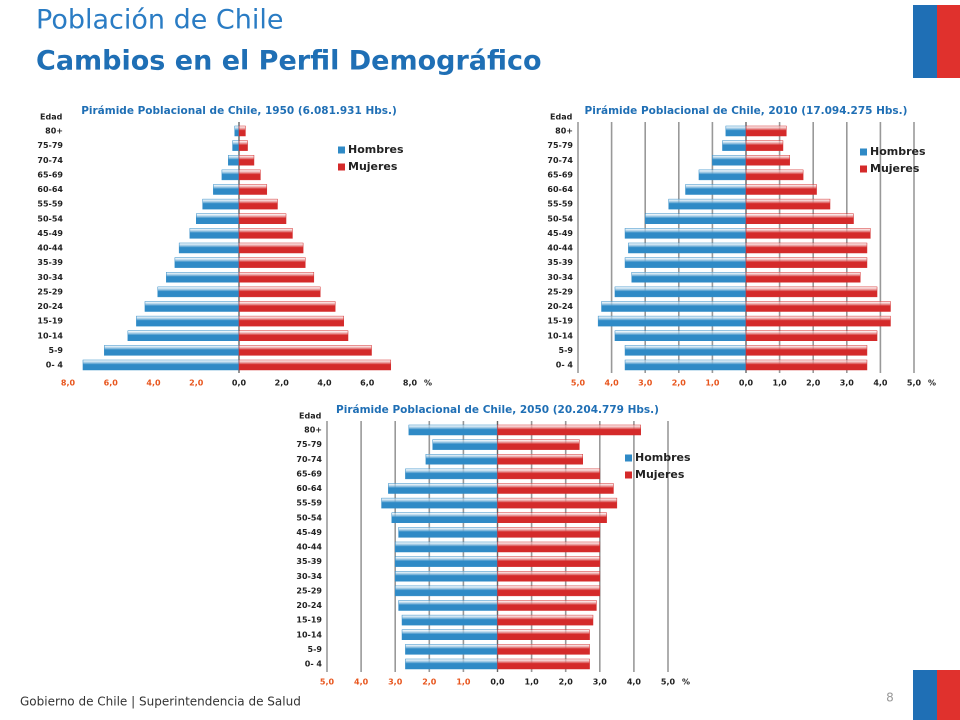 This screenshot has width=960, height=720. Describe the element at coordinates (289, 61) in the screenshot. I see `slide-subtitle: Cambios en el Perfil Demográfico` at that location.